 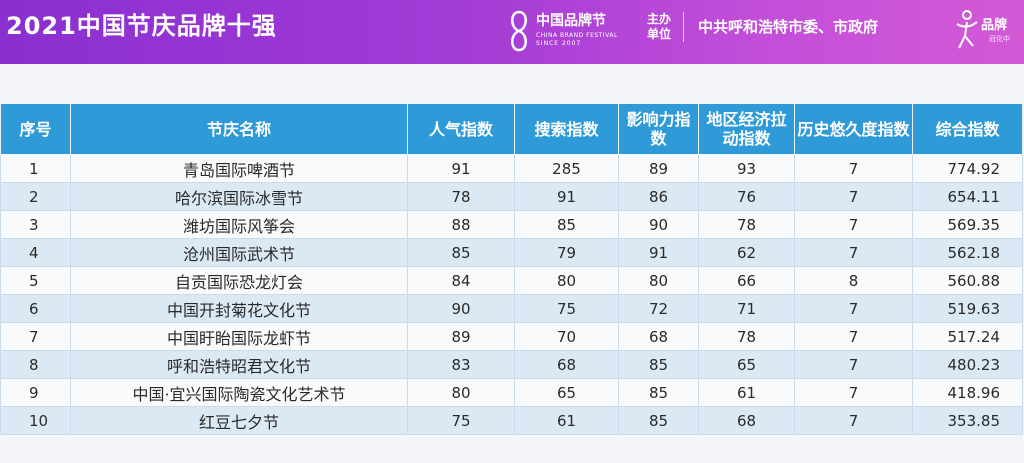 What do you see at coordinates (566, 420) in the screenshot?
I see `cell-search: 61` at bounding box center [566, 420].